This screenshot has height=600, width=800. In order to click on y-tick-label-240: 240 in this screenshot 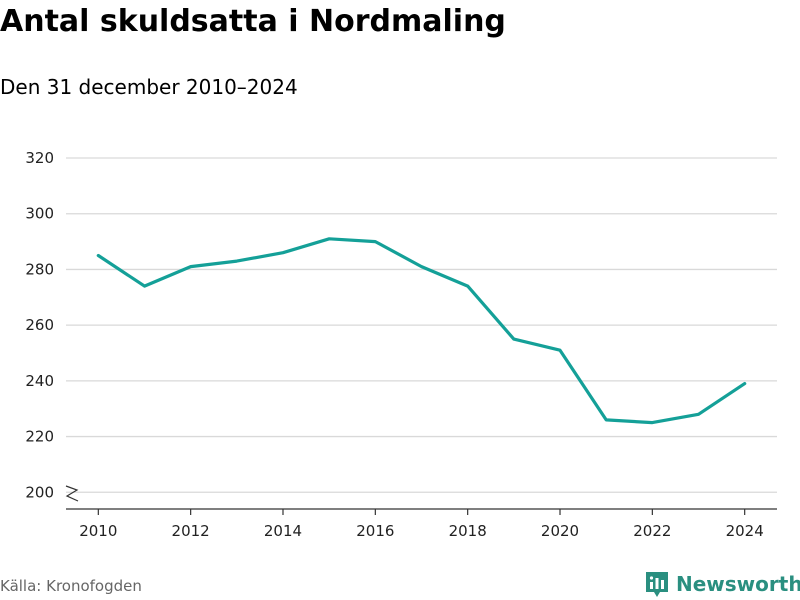, I will do `click(39, 381)`.